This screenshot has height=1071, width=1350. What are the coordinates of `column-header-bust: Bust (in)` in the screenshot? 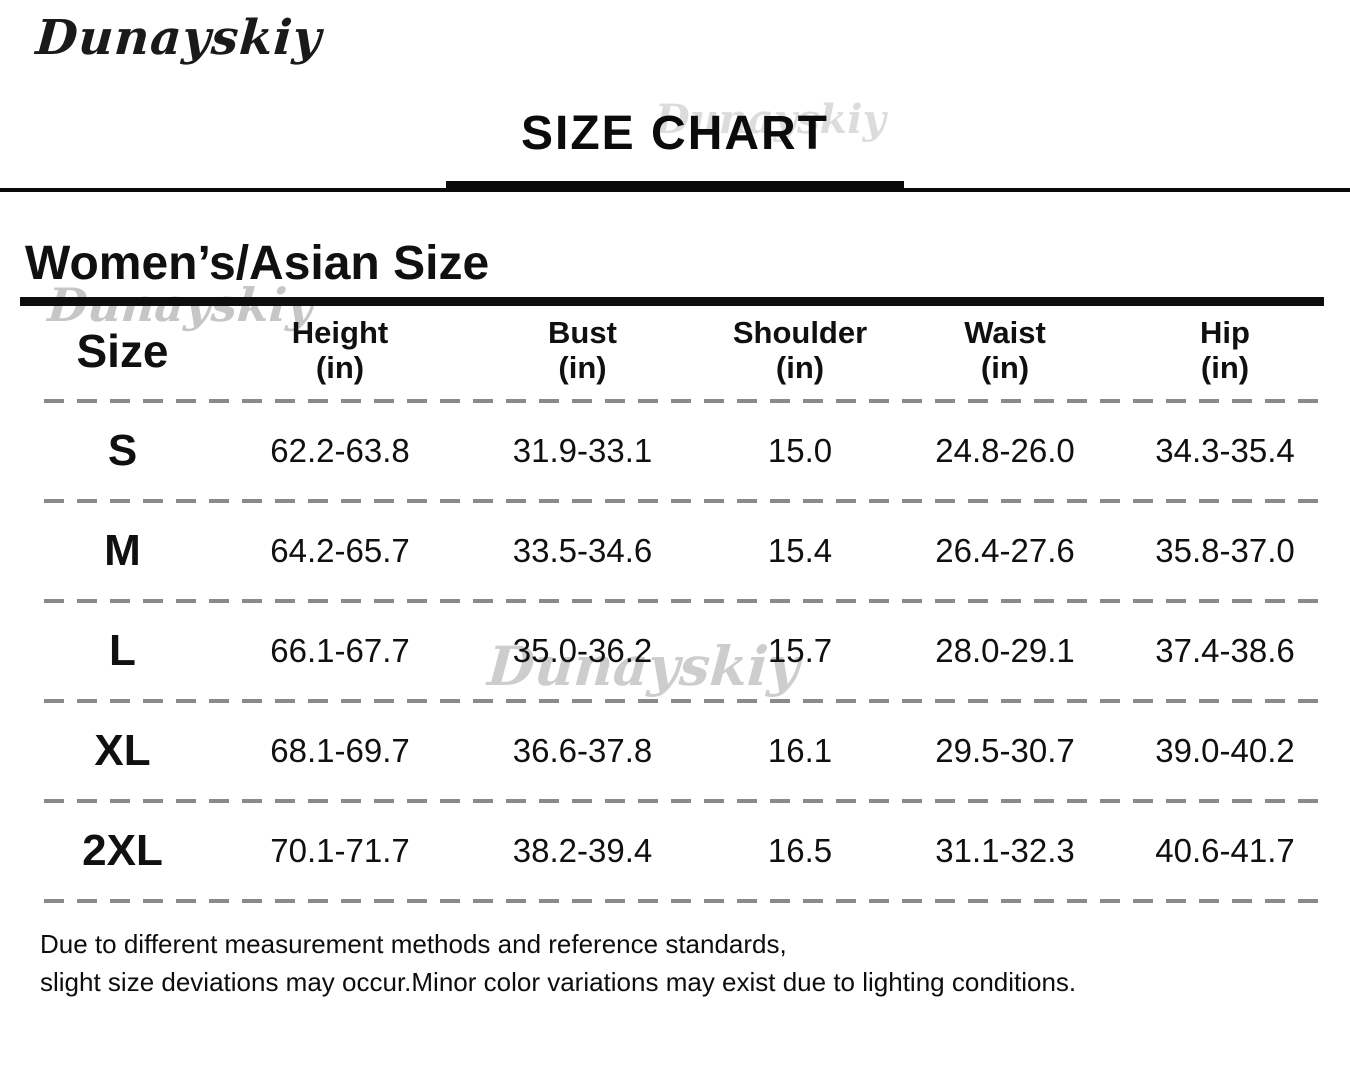 It's located at (582, 350).